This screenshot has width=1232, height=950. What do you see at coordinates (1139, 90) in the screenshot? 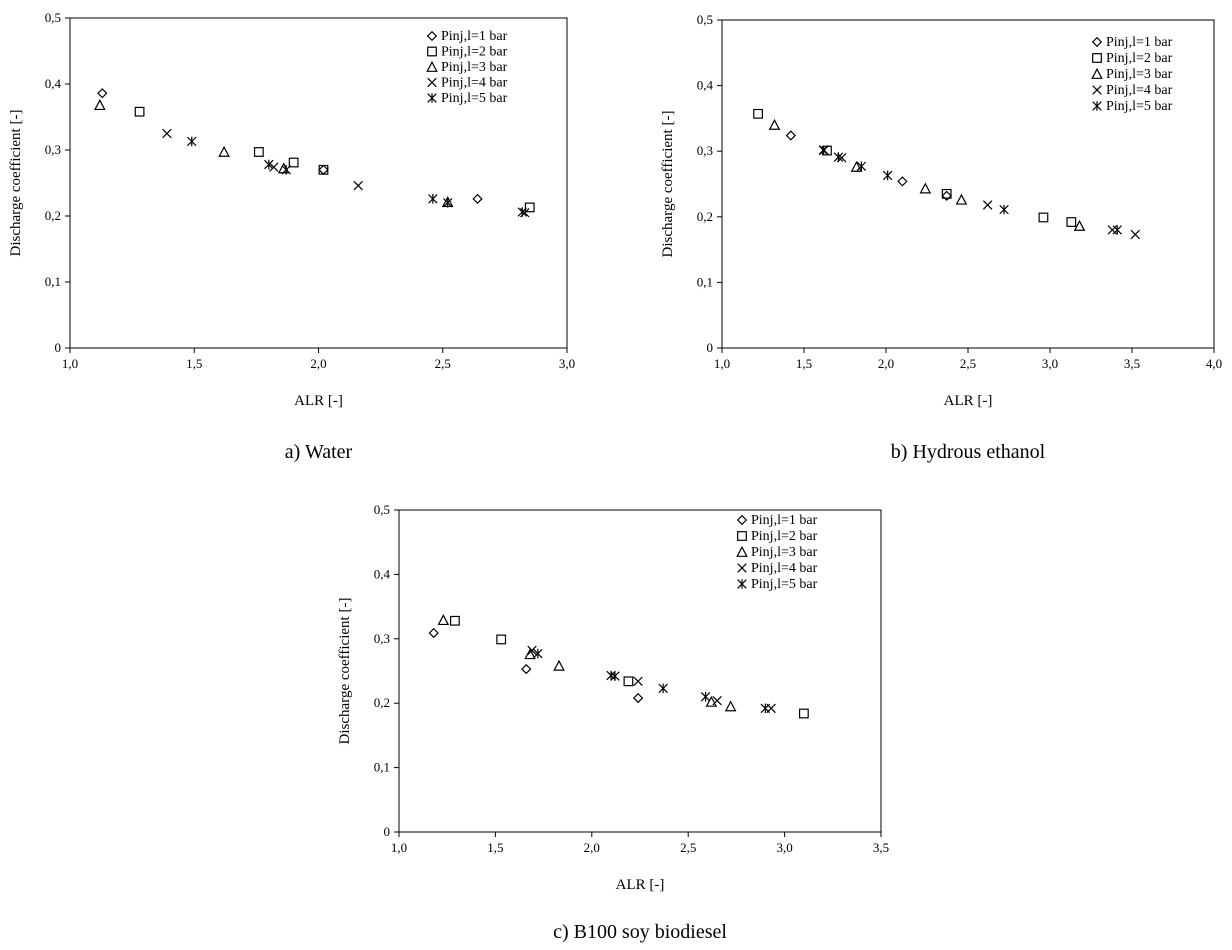
I see `legend-label: Pinj,l=4 bar` at bounding box center [1139, 90].